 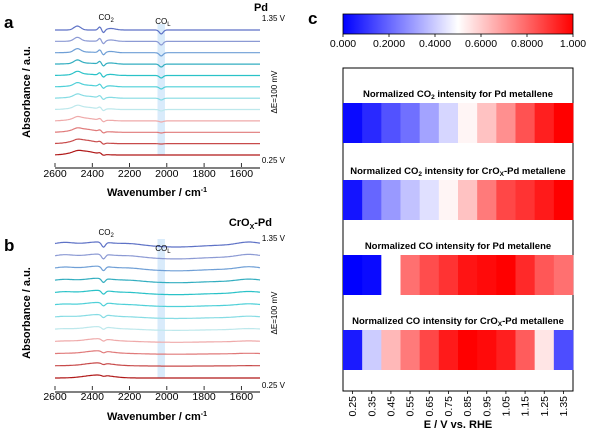 I want to click on b-spectrum-0.75V, so click(x=157, y=316).